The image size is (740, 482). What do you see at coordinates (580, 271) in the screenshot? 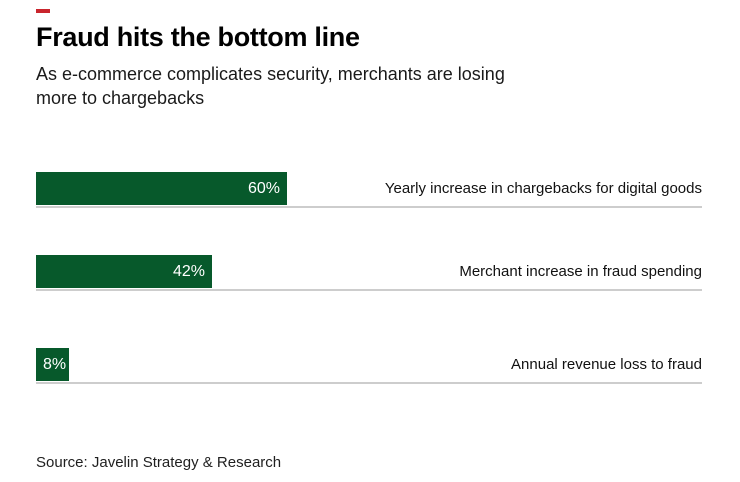
I see `bar-category-label: Merchant increase in fraud spending` at bounding box center [580, 271].